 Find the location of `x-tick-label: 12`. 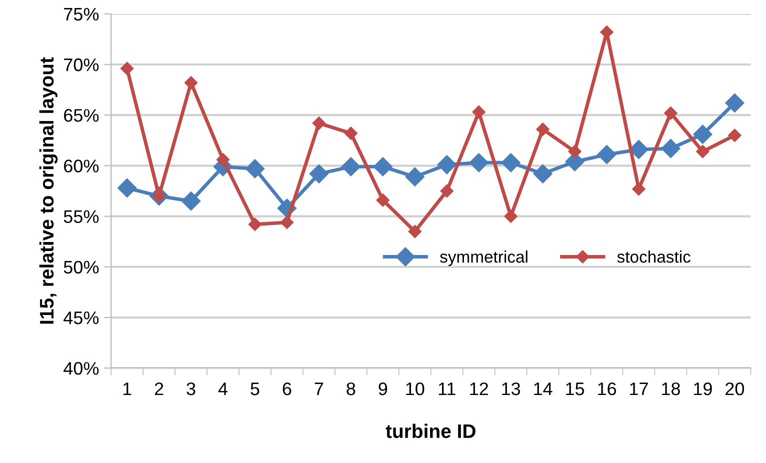

x-tick-label: 12 is located at coordinates (479, 389).